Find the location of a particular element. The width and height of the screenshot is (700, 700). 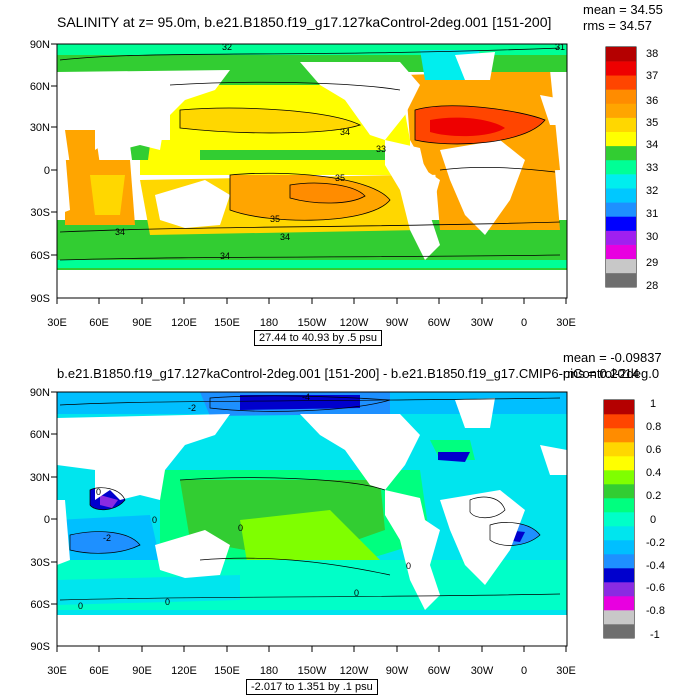

lon-label: 60W is located at coordinates (439, 323).